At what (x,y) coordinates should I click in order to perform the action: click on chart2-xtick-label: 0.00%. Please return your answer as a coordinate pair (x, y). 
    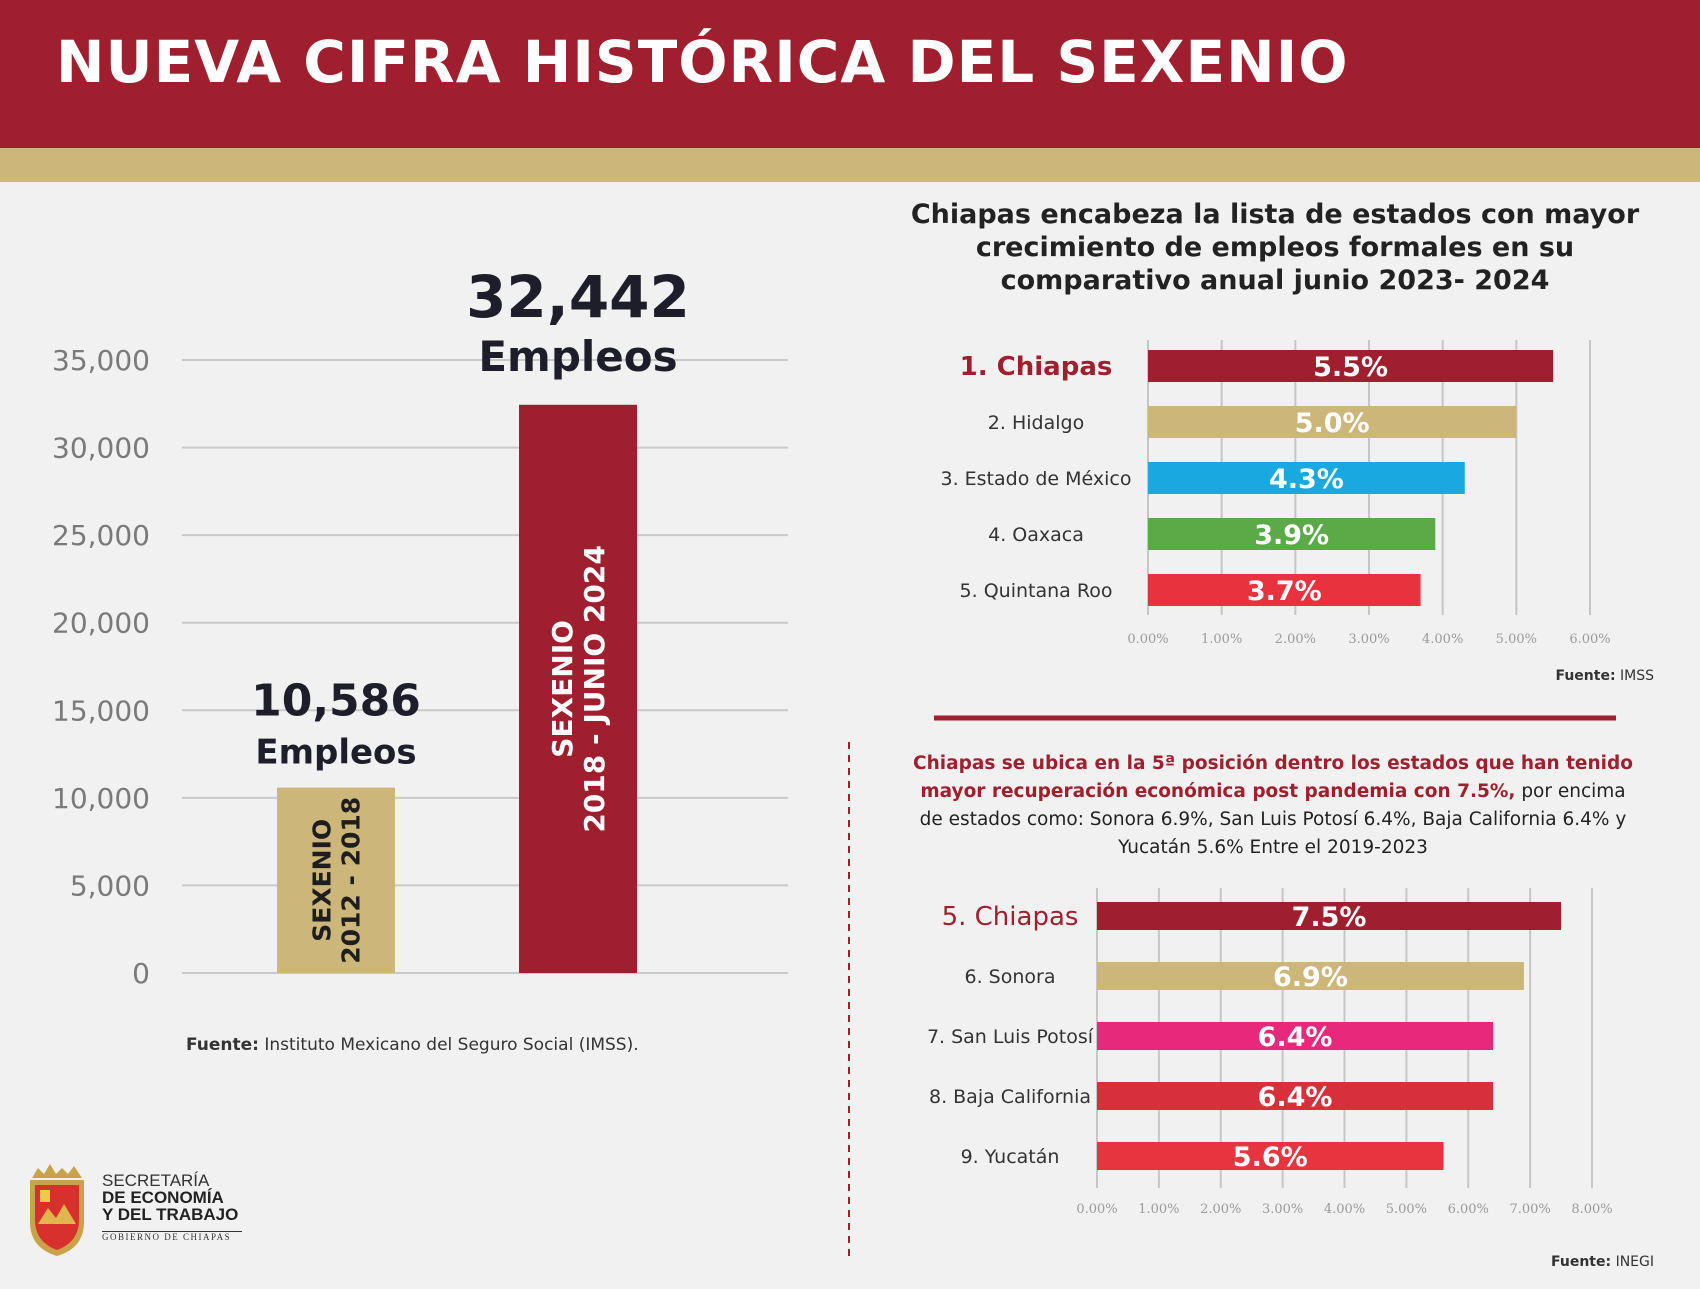
    Looking at the image, I should click on (1147, 639).